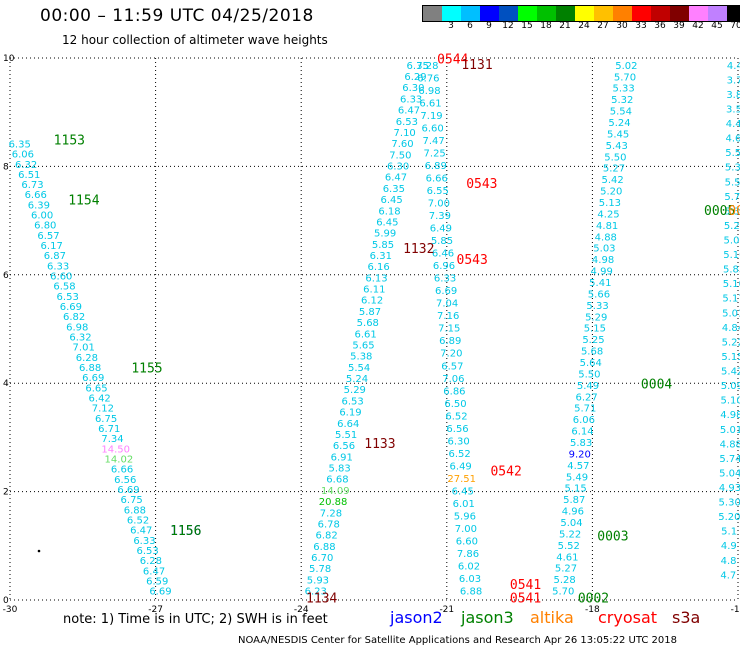 This screenshot has height=650, width=740. What do you see at coordinates (612, 536) in the screenshot?
I see `pass-time-label: 0003` at bounding box center [612, 536].